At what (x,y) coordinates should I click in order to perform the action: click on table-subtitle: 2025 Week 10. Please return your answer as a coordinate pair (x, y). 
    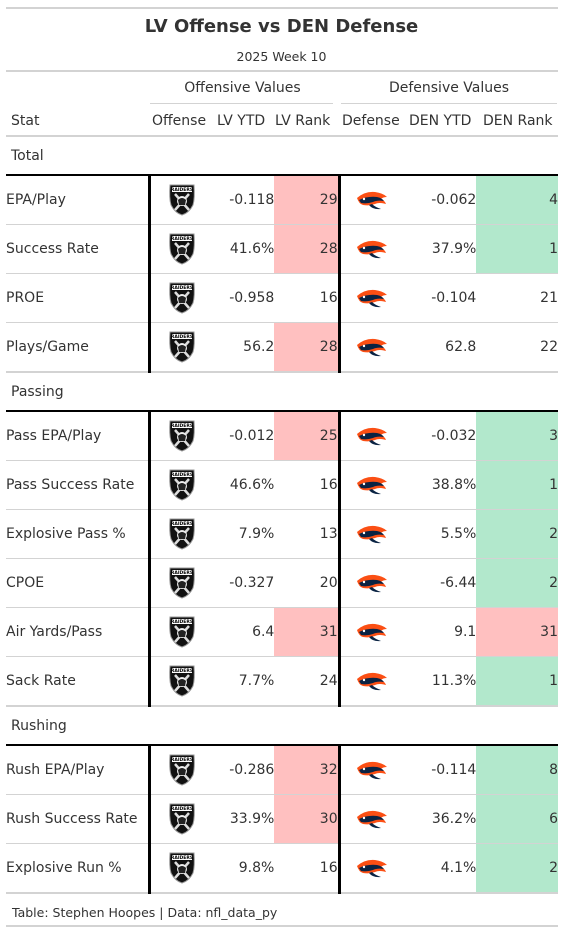
    Looking at the image, I should click on (281, 56).